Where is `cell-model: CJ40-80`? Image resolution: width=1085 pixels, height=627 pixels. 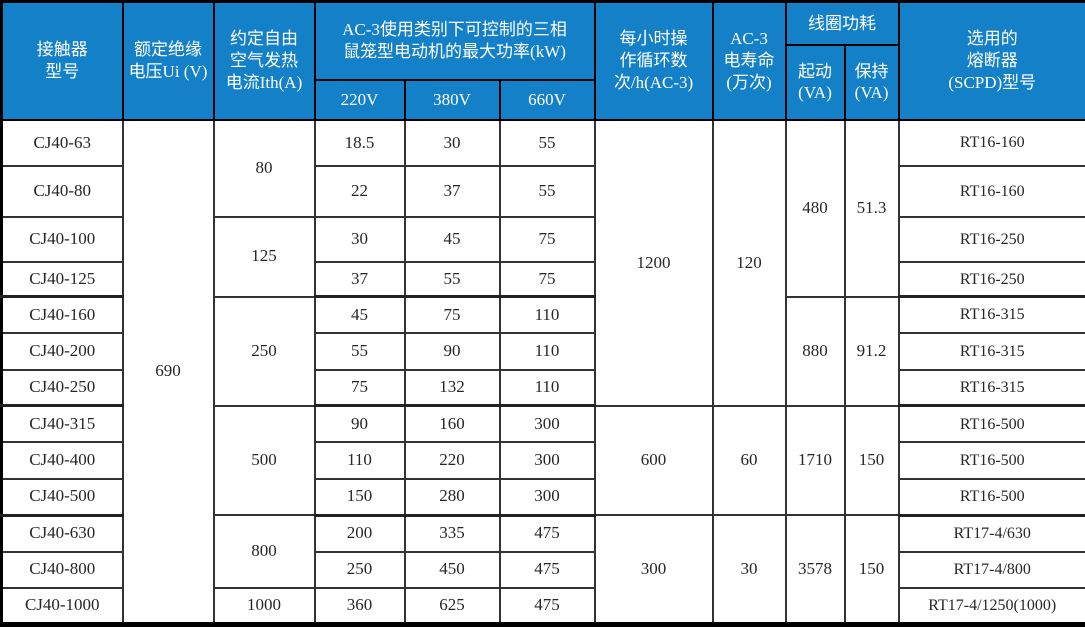 cell-model: CJ40-80 is located at coordinates (62, 191).